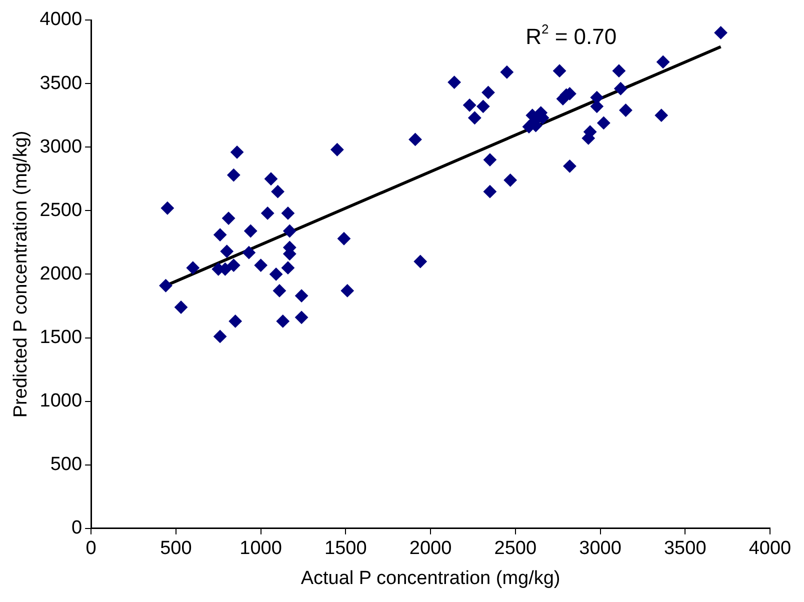  Describe the element at coordinates (261, 549) in the screenshot. I see `x-tick-label: 1000` at that location.